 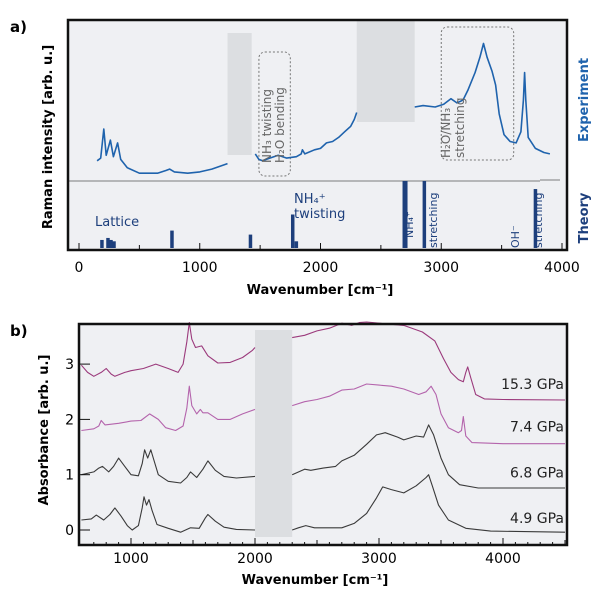 I want to click on side-label-theory: Theory, so click(x=584, y=217).